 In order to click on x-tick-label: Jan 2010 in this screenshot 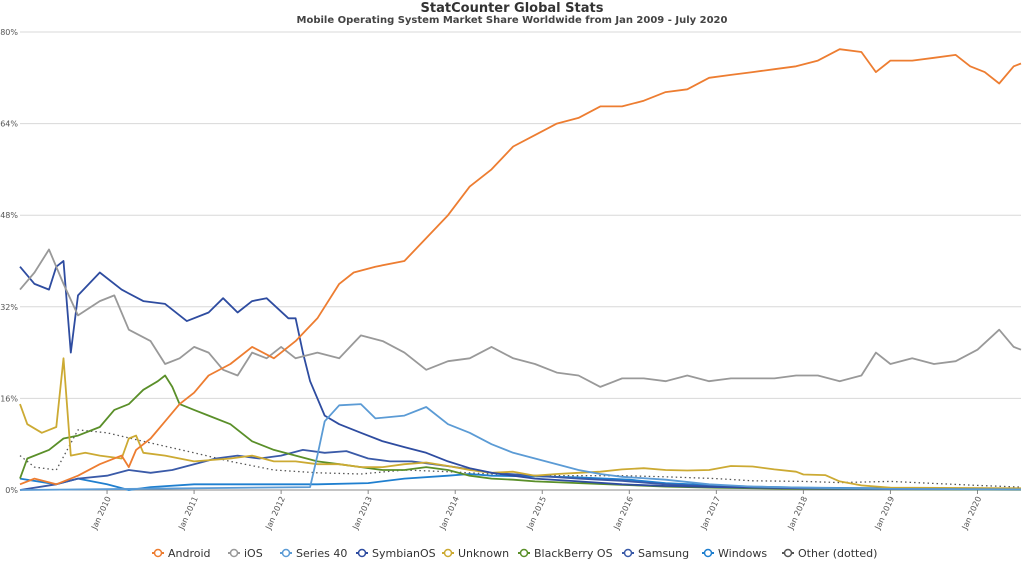, I will do `click(100, 513)`.